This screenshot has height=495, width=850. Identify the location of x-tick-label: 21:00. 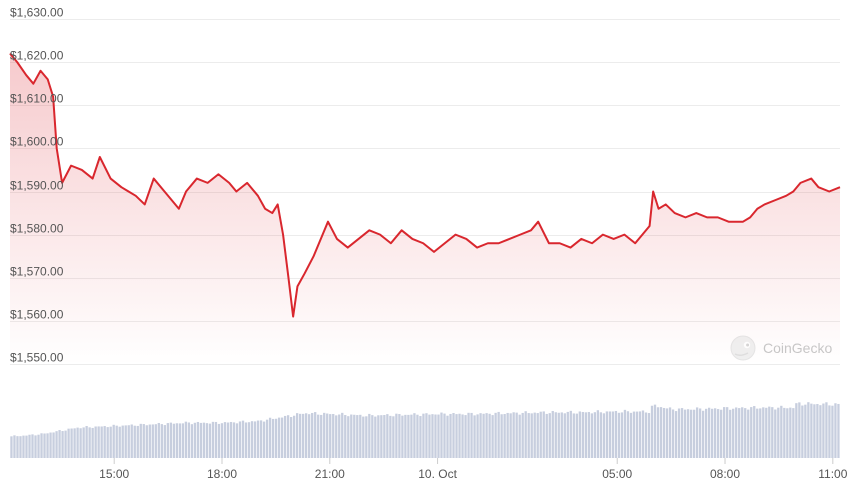
(330, 474).